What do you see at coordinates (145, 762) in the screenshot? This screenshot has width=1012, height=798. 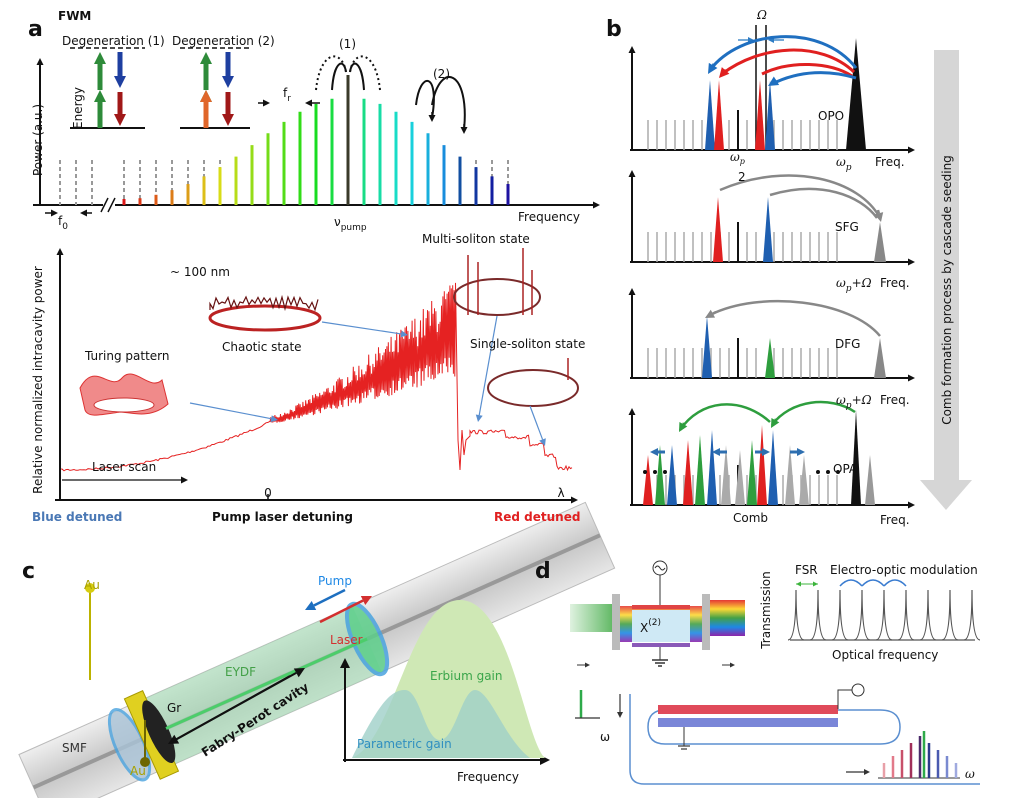 I see `au-dot` at bounding box center [145, 762].